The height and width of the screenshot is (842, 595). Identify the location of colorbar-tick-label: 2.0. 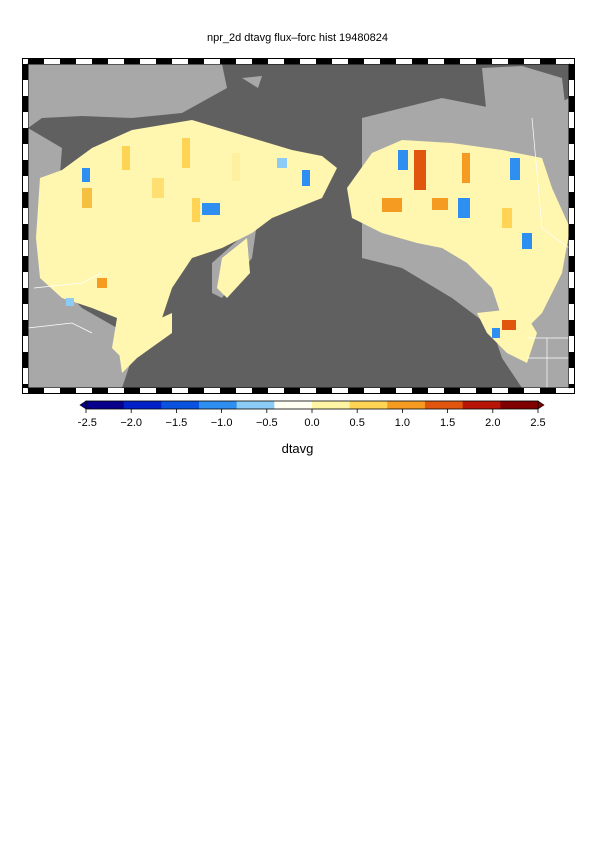
(492, 423).